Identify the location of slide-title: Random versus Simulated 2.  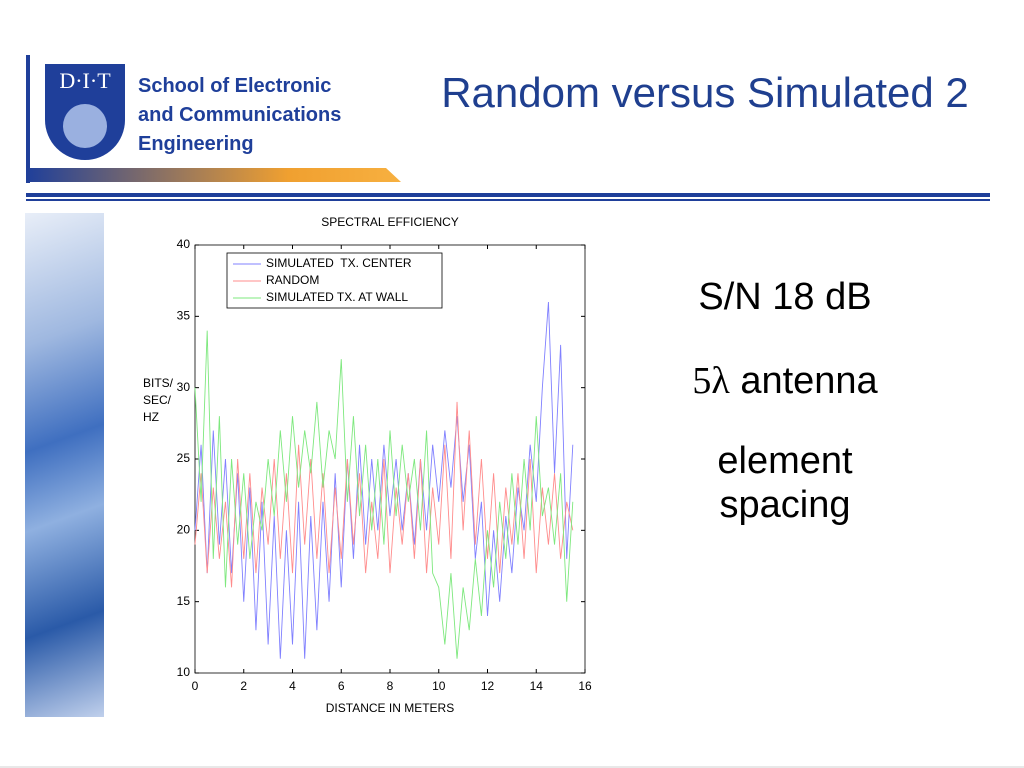
(705, 92).